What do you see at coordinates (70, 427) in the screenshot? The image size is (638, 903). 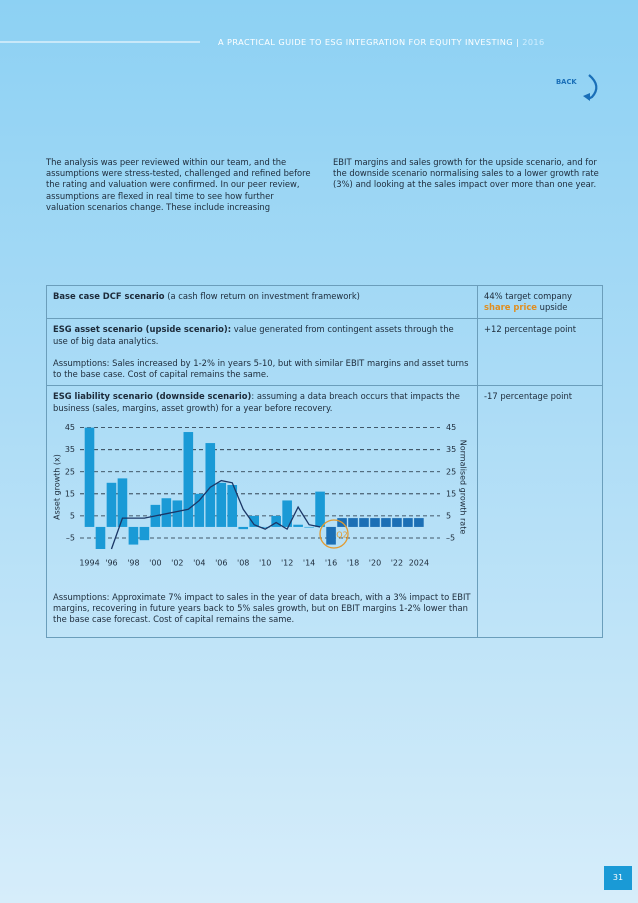 I see `y-tick-label: 45` at bounding box center [70, 427].